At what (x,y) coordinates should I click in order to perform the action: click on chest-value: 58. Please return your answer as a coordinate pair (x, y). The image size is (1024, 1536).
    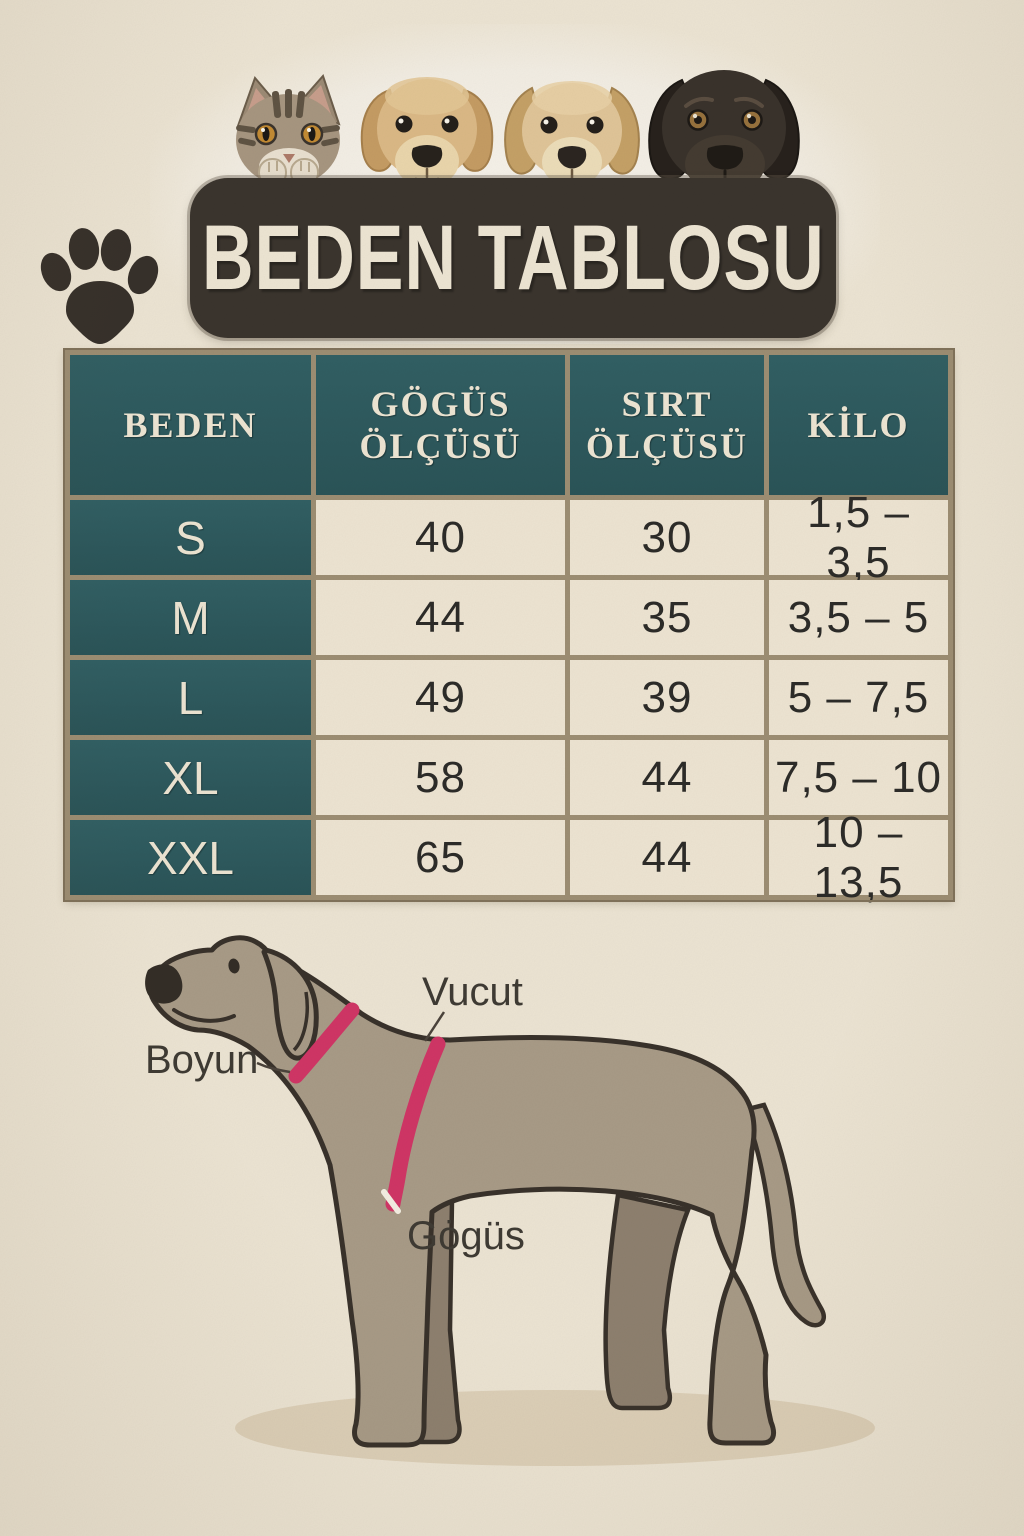
    Looking at the image, I should click on (440, 777).